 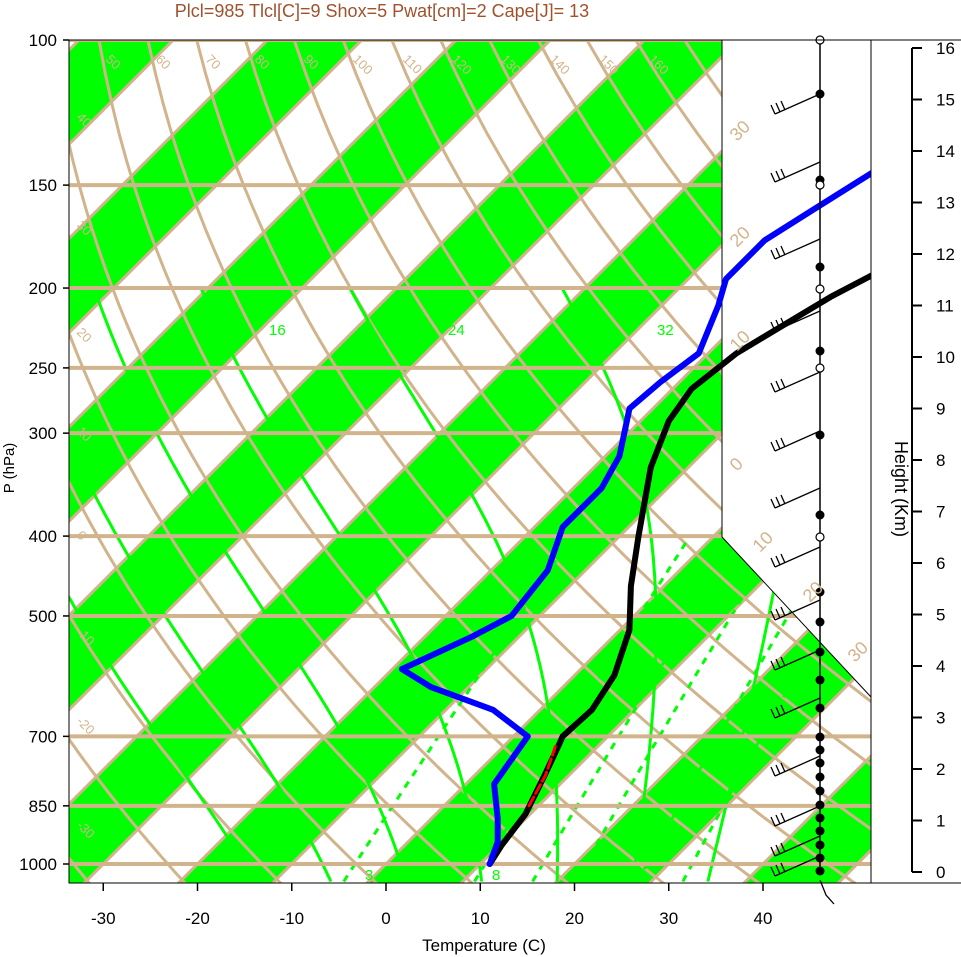 I want to click on mixing-ratio-label: 8, so click(x=496, y=875).